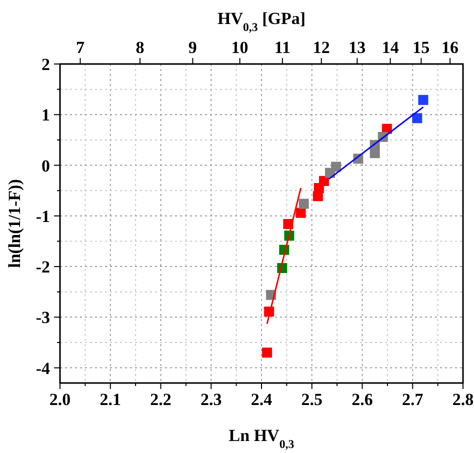 The height and width of the screenshot is (453, 474). What do you see at coordinates (362, 399) in the screenshot?
I see `x-tick-label: 2.6` at bounding box center [362, 399].